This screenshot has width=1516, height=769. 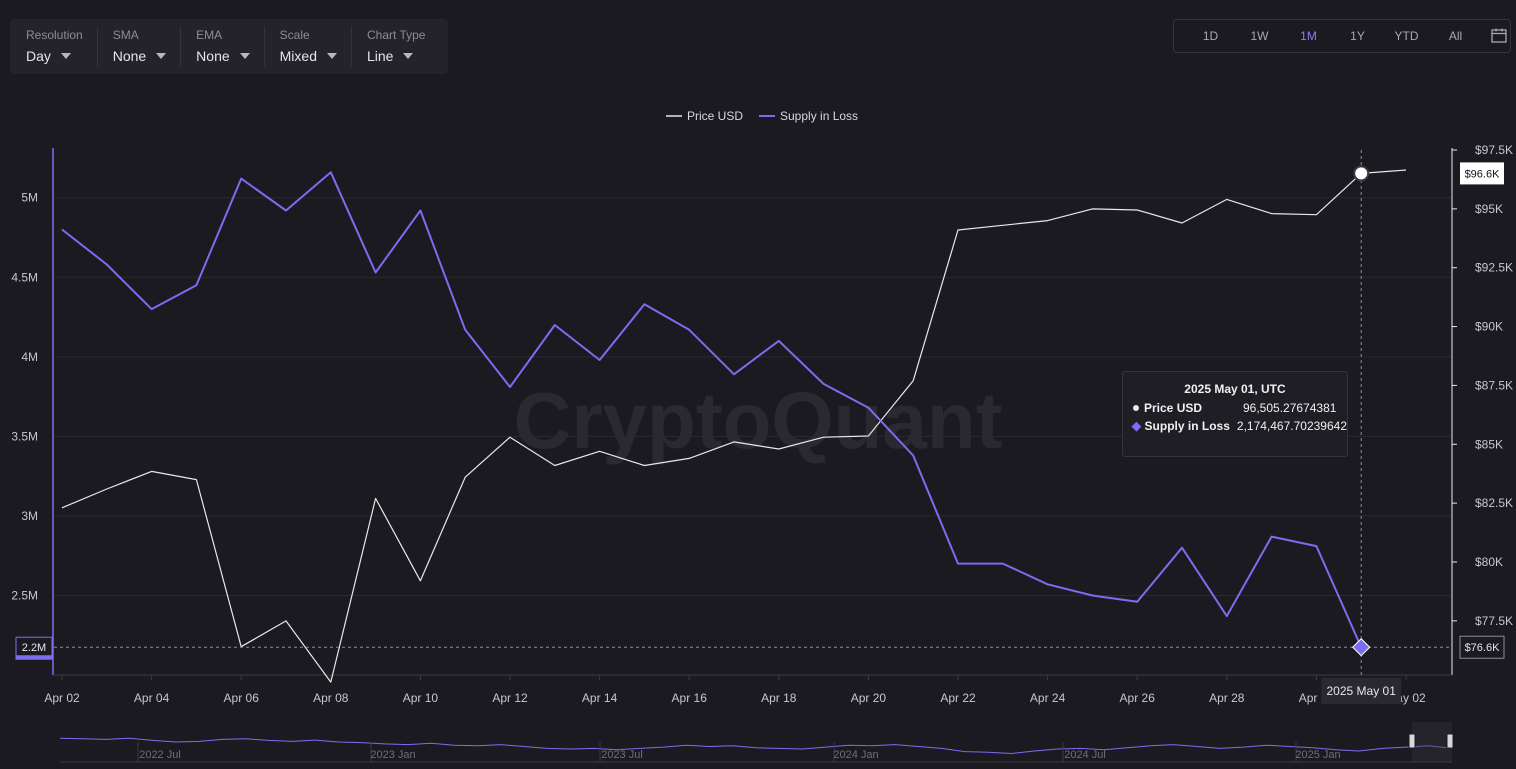 What do you see at coordinates (421, 698) in the screenshot?
I see `x-tick-label: Apr 10` at bounding box center [421, 698].